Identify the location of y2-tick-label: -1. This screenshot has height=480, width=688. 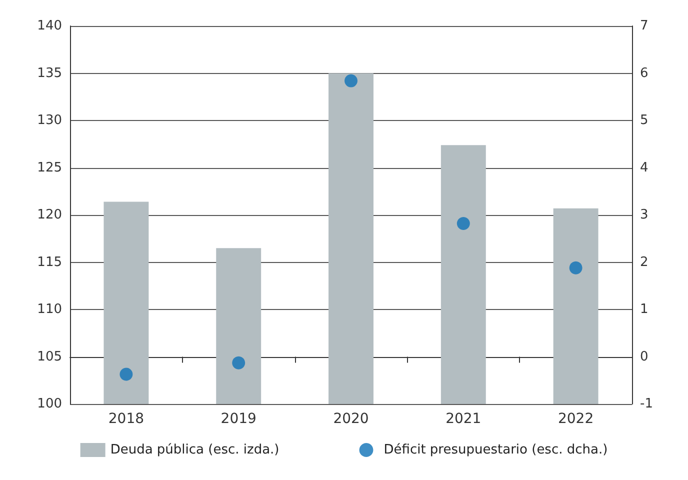
(646, 404).